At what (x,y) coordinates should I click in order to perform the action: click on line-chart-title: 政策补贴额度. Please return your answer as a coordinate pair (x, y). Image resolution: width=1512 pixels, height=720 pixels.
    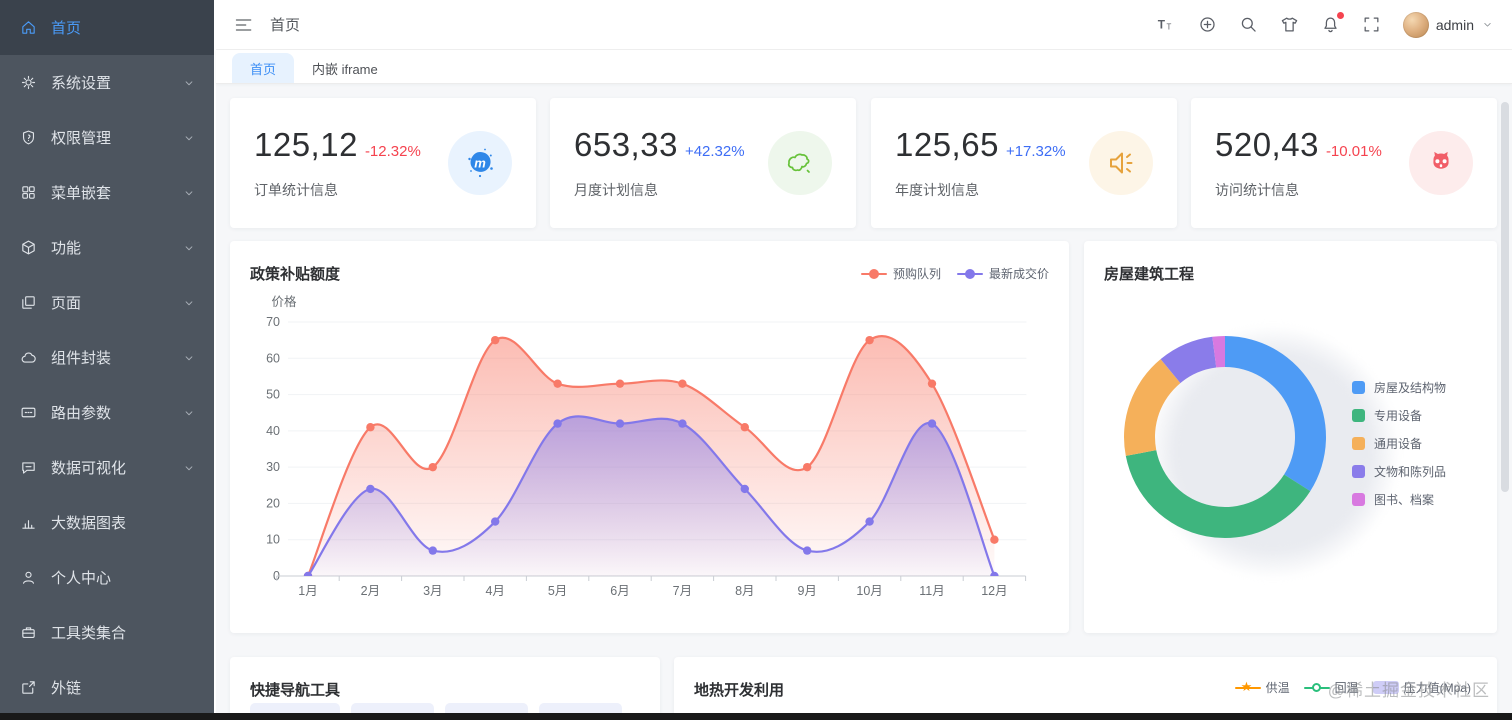
    Looking at the image, I should click on (295, 274).